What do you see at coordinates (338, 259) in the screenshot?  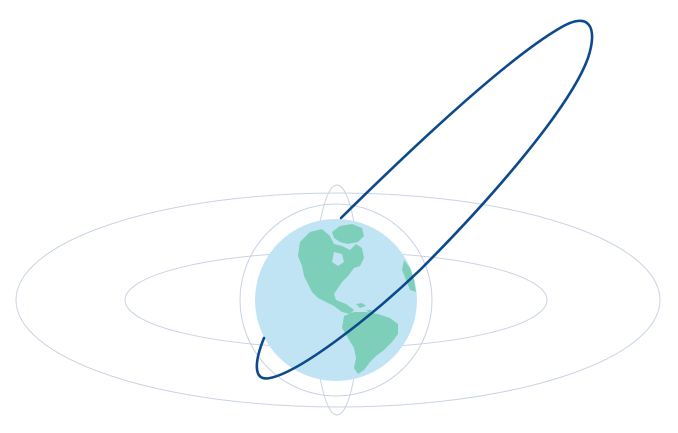 I see `hudson-bay` at bounding box center [338, 259].